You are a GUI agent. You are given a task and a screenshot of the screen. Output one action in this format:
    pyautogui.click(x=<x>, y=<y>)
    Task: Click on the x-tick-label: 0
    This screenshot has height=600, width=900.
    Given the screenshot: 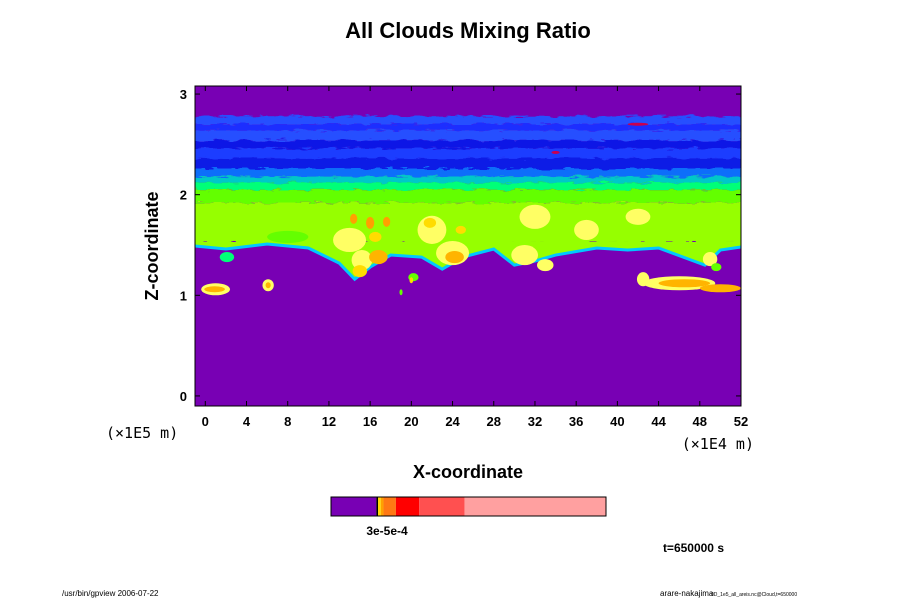 What is the action you would take?
    pyautogui.click(x=205, y=421)
    